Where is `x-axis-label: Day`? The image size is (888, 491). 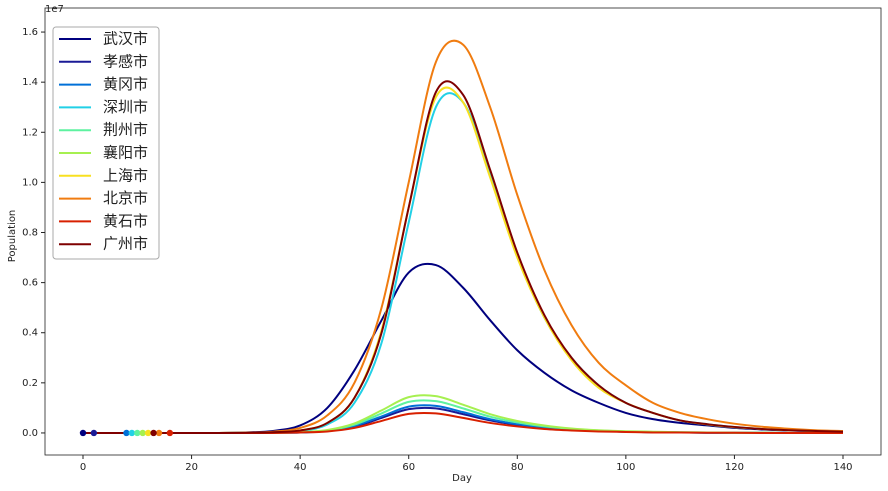 x-axis-label: Day is located at coordinates (462, 478).